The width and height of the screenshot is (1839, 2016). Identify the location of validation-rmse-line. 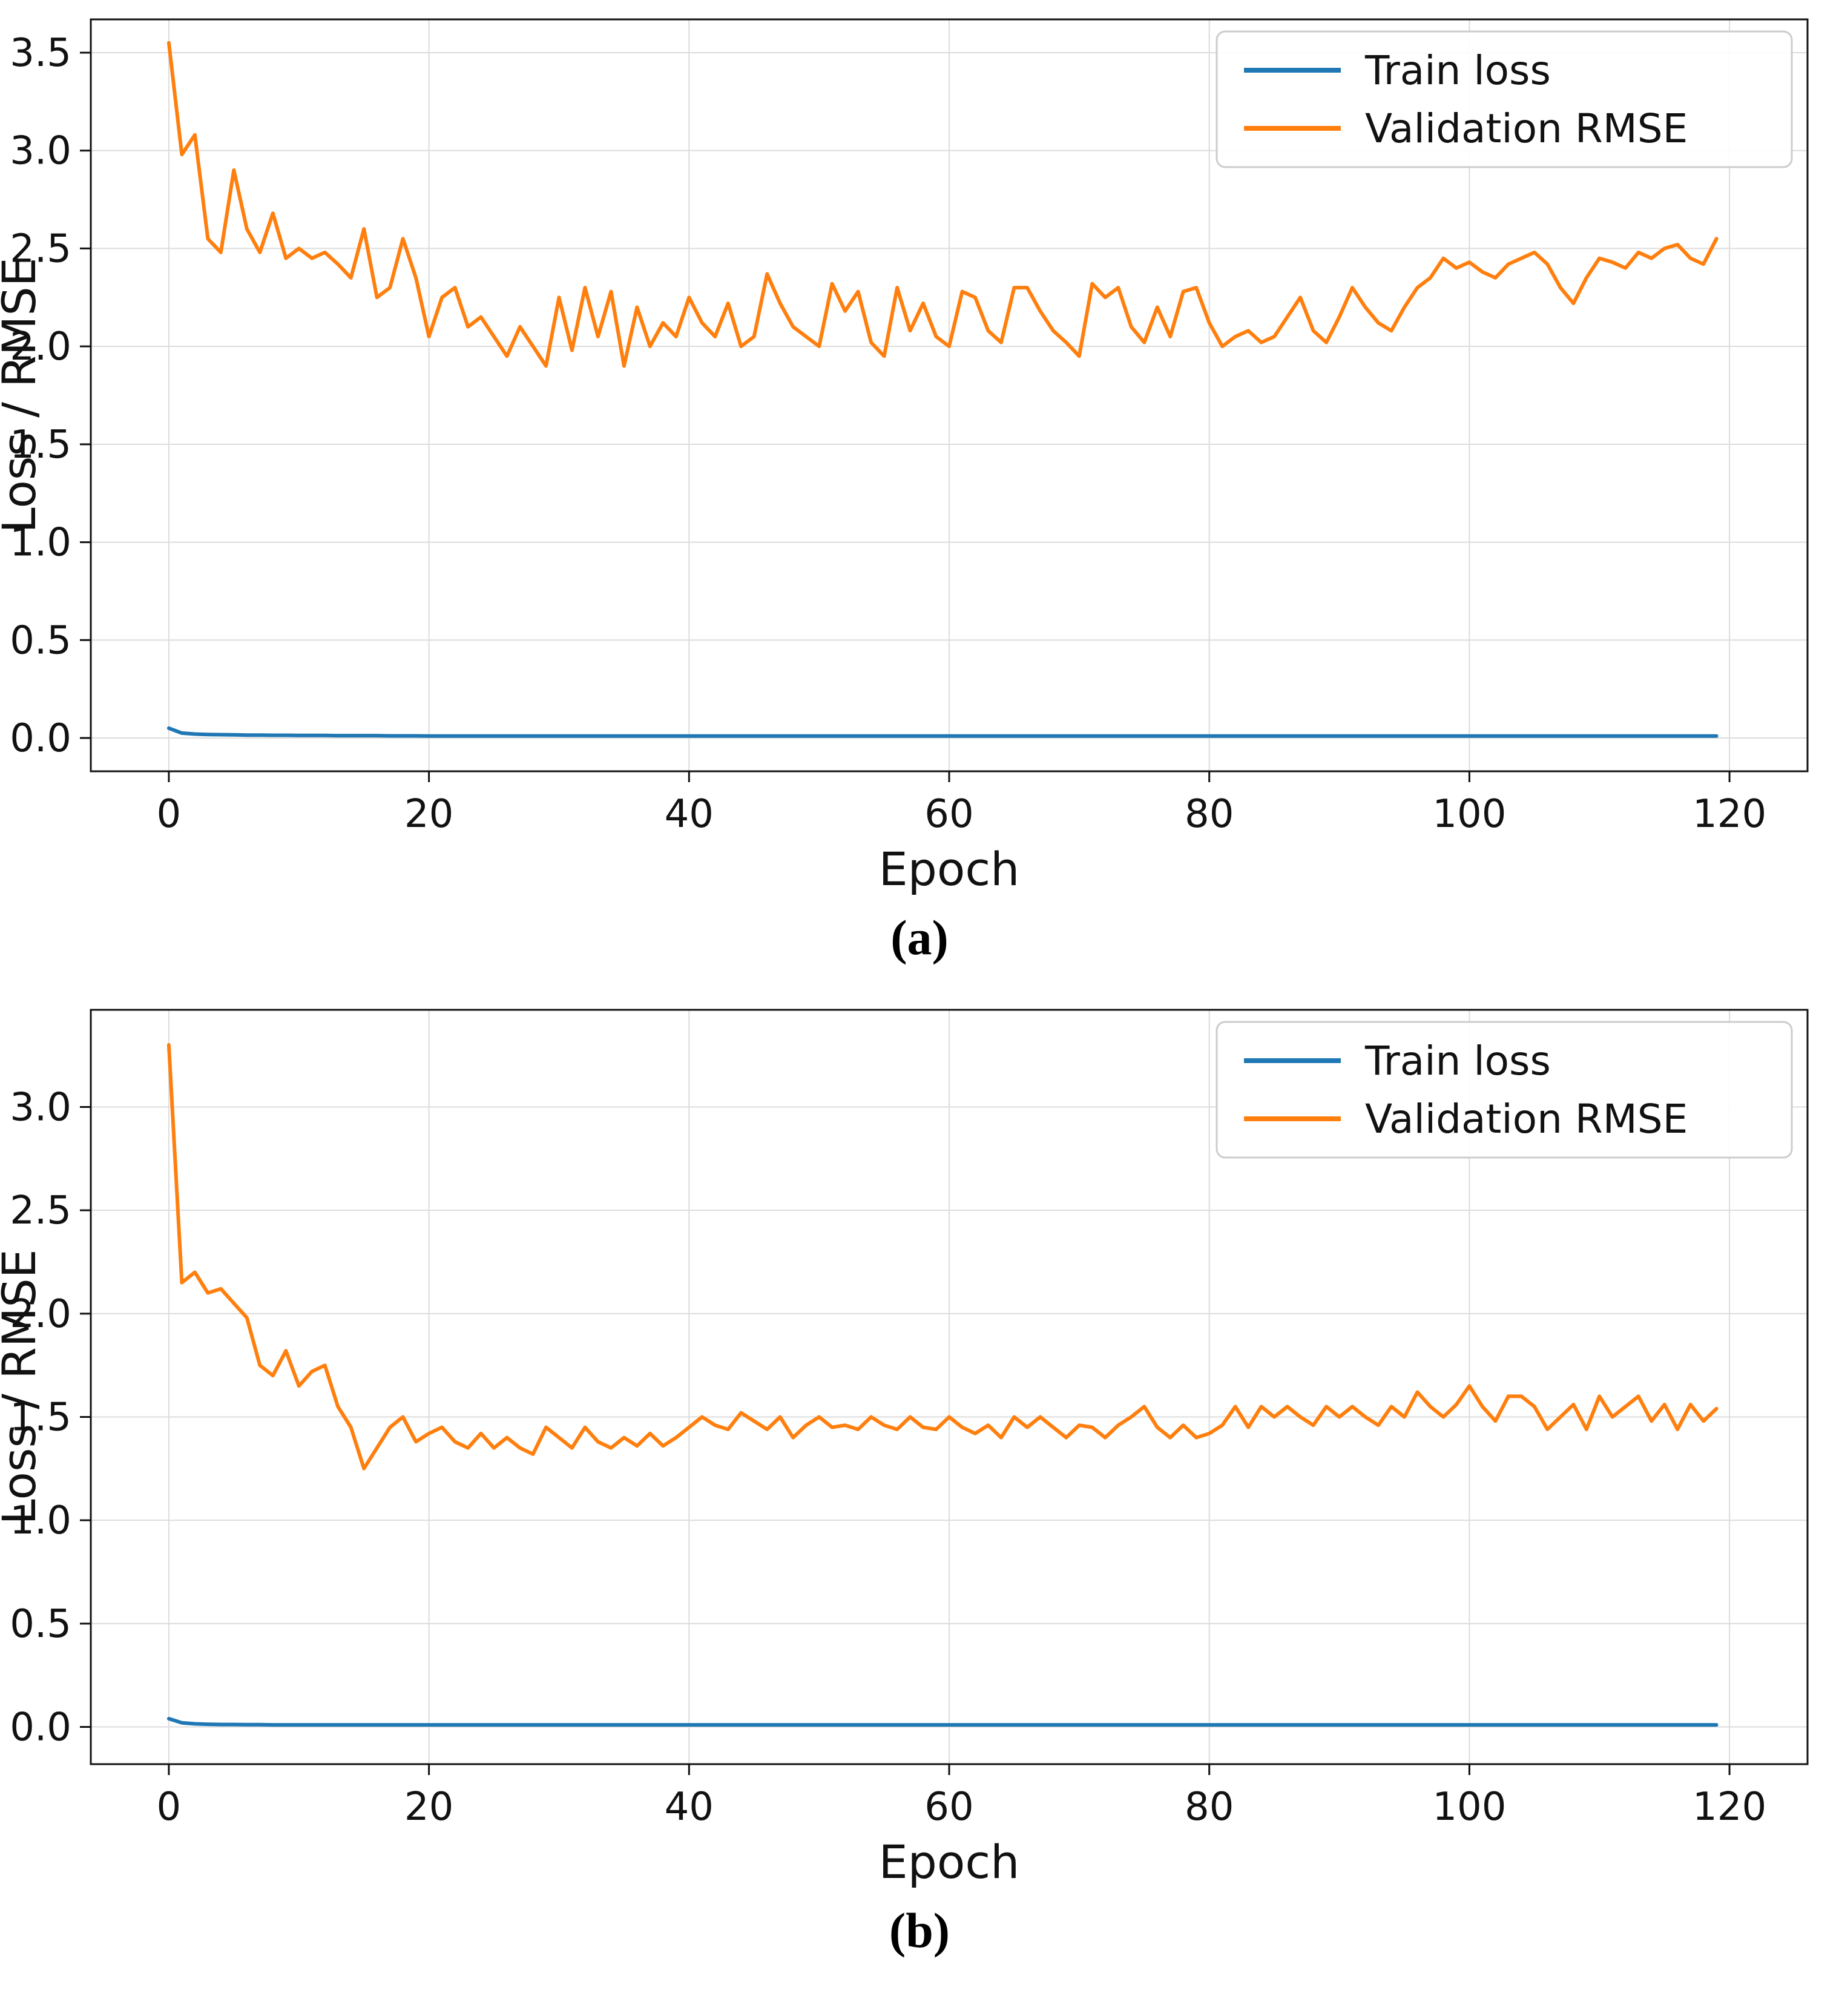
(942, 204).